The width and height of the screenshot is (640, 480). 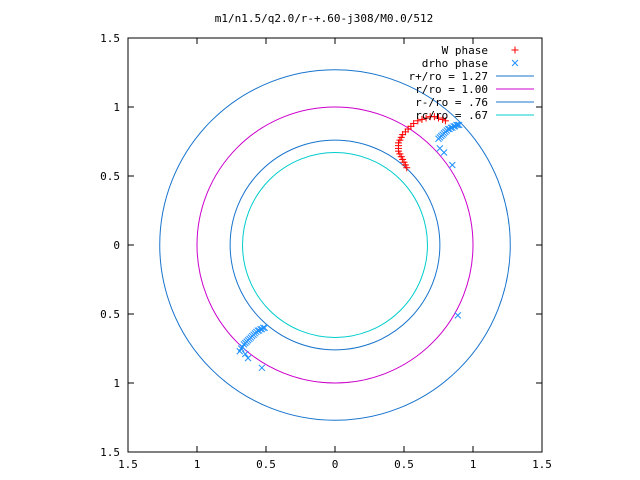 I want to click on legend-label: drho phase, so click(x=455, y=63).